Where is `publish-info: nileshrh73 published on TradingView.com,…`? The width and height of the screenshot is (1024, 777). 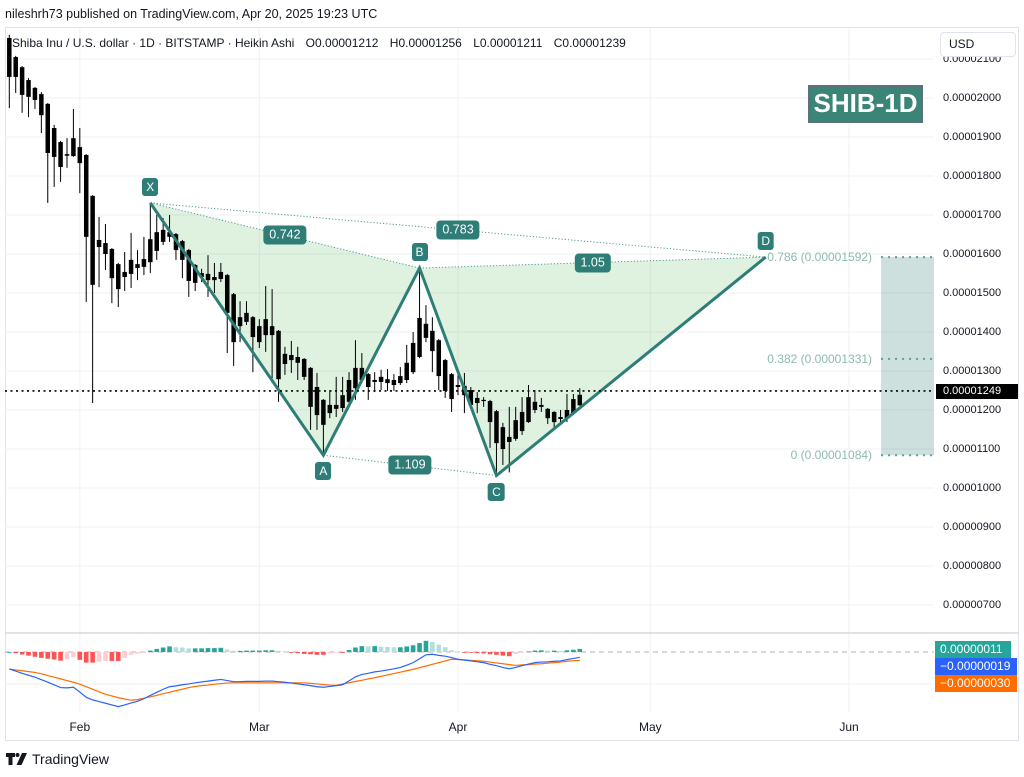
publish-info: nileshrh73 published on TradingView.com,… is located at coordinates (191, 14).